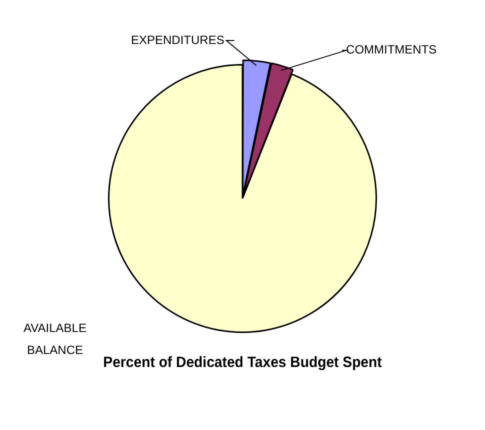  I want to click on slice-label: COMMITMENTS, so click(391, 49).